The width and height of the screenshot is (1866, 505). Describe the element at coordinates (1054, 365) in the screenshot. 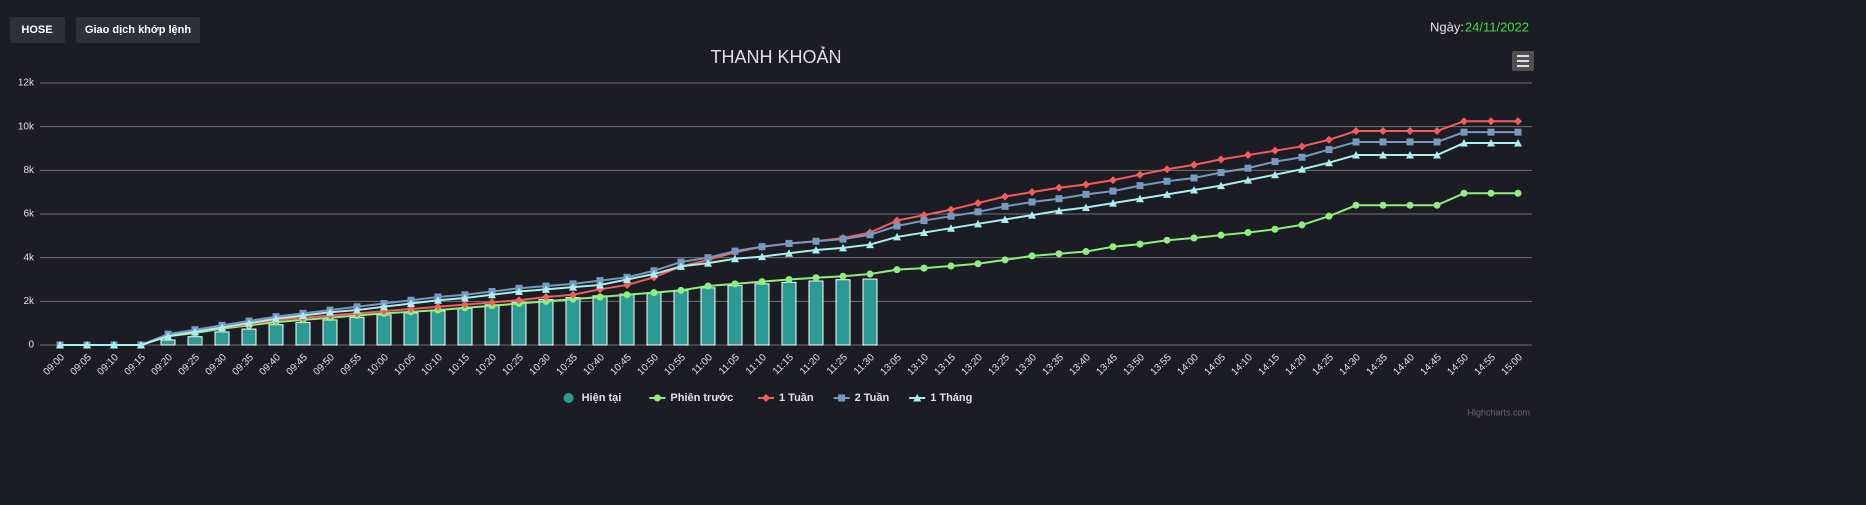

I see `x-tick-label: 13:35` at that location.